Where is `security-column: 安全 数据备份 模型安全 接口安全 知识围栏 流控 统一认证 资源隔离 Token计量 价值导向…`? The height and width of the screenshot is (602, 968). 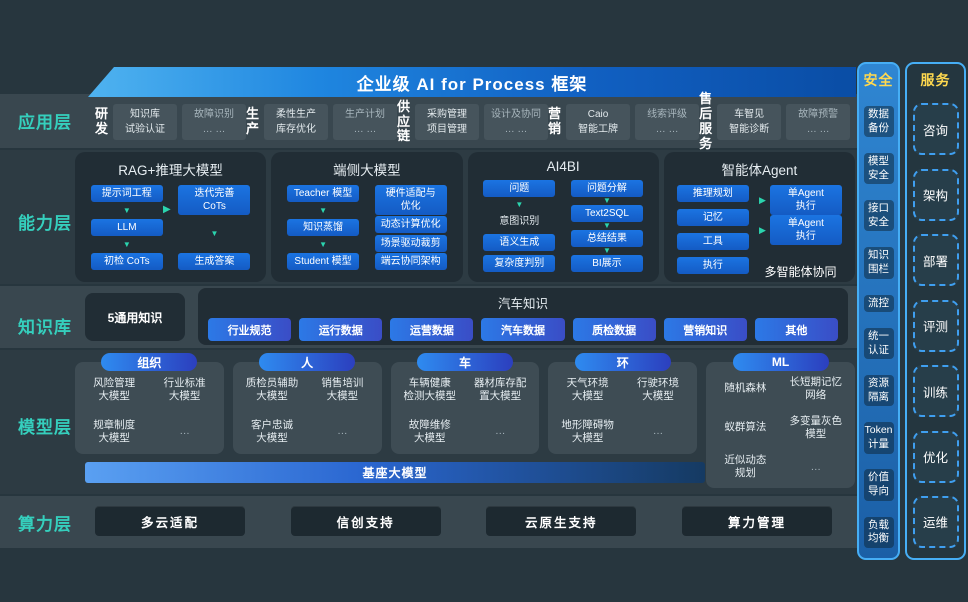
security-column: 安全 数据备份 模型安全 接口安全 知识围栏 流控 统一认证 资源隔离 Token计量 价值导向… is located at coordinates (878, 311).